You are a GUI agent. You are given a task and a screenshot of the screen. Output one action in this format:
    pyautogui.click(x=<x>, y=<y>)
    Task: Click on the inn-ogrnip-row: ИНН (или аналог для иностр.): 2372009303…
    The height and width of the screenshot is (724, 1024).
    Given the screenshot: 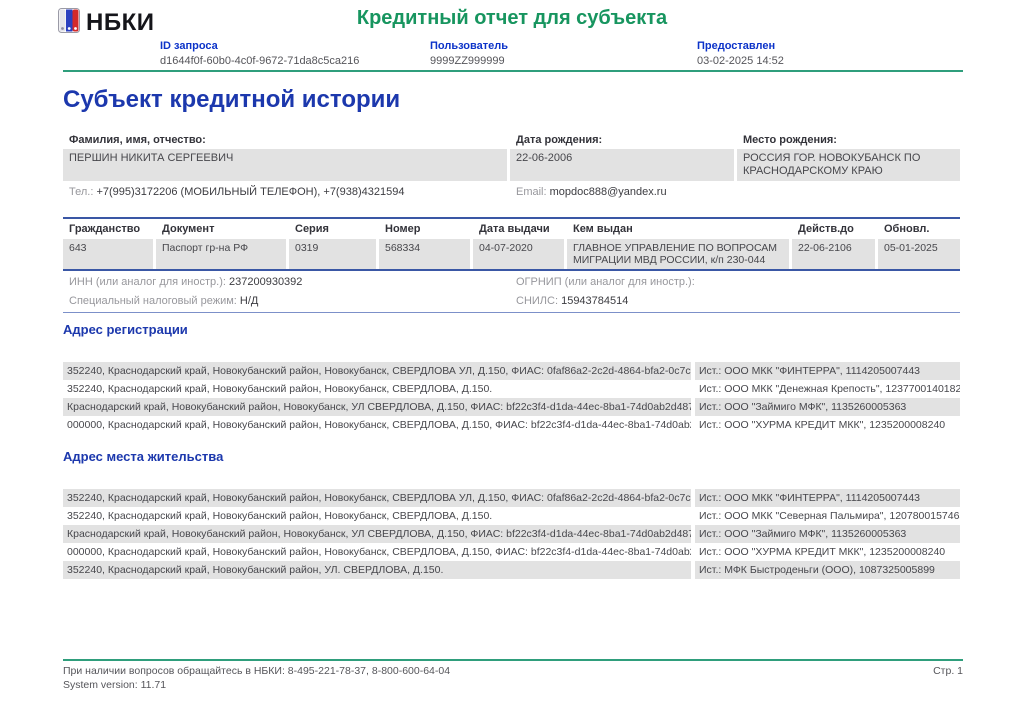 What is the action you would take?
    pyautogui.click(x=511, y=282)
    